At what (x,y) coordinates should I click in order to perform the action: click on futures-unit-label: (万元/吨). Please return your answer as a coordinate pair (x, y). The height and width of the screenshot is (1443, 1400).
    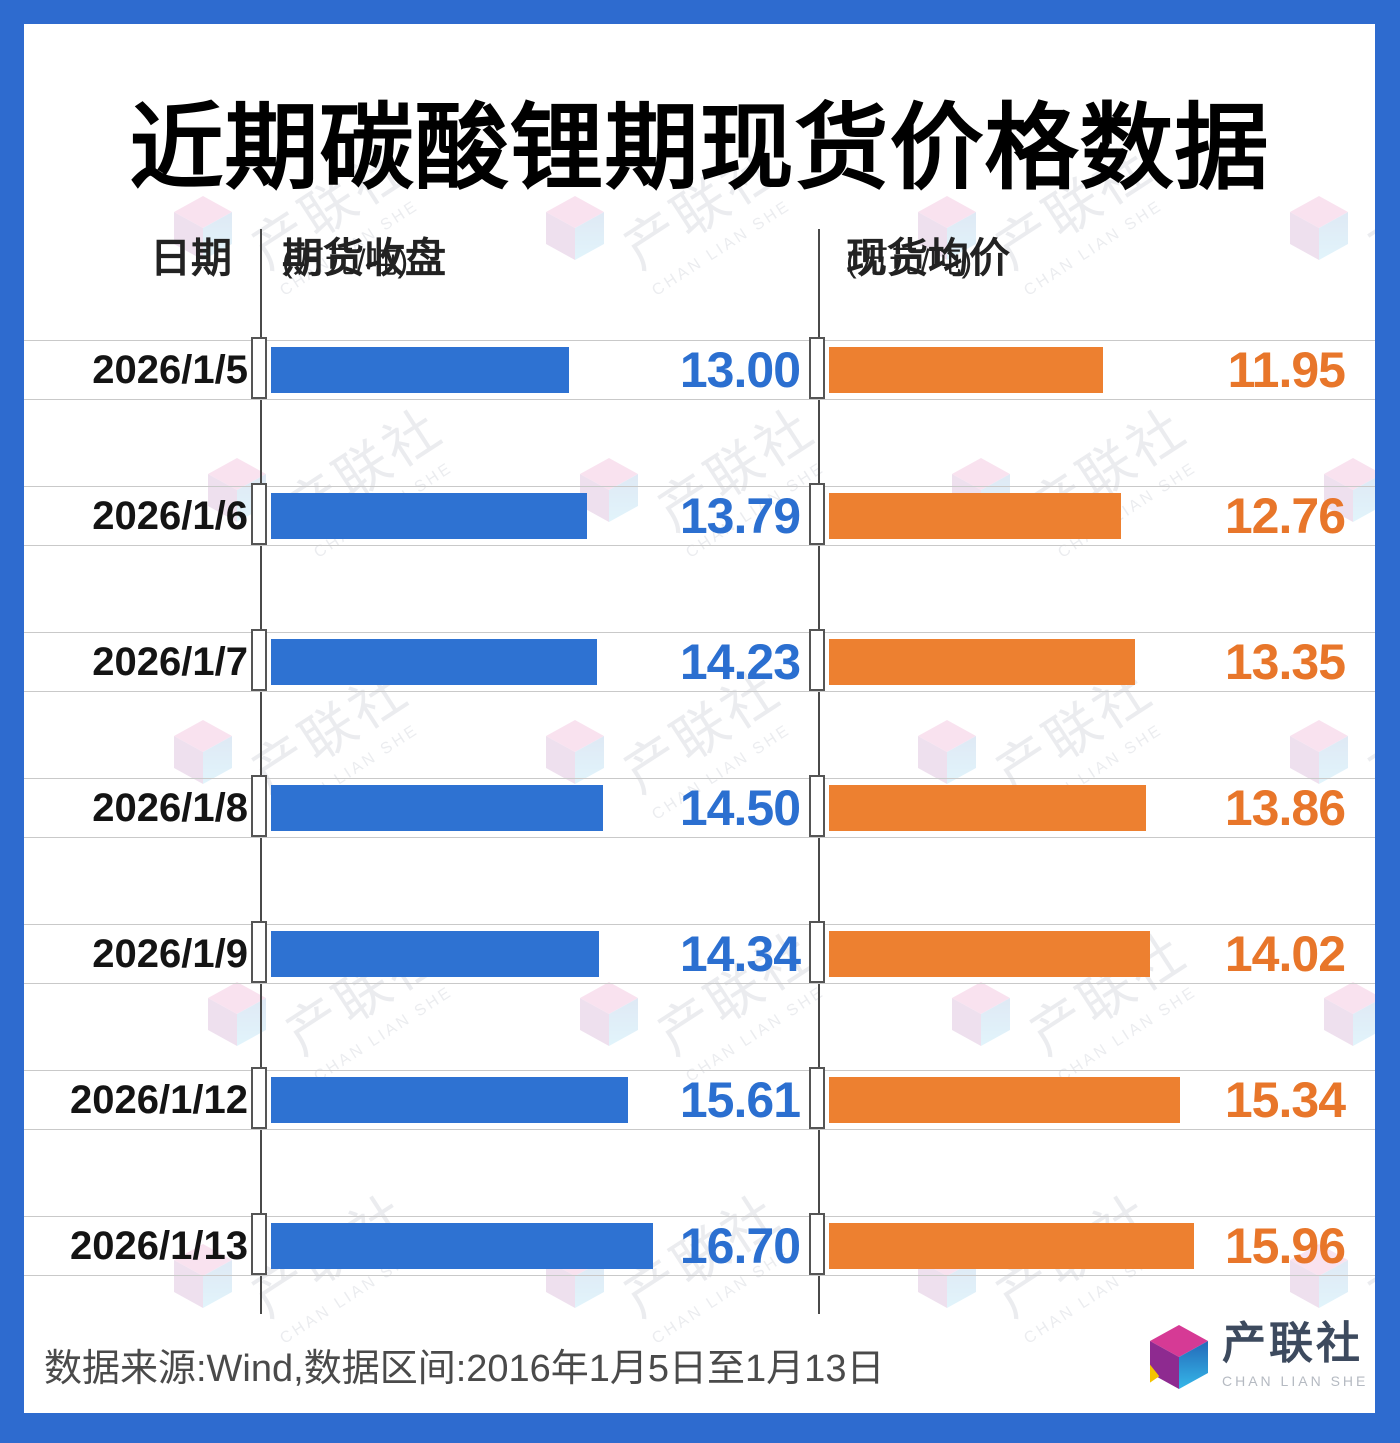
    Looking at the image, I should click on (345, 261).